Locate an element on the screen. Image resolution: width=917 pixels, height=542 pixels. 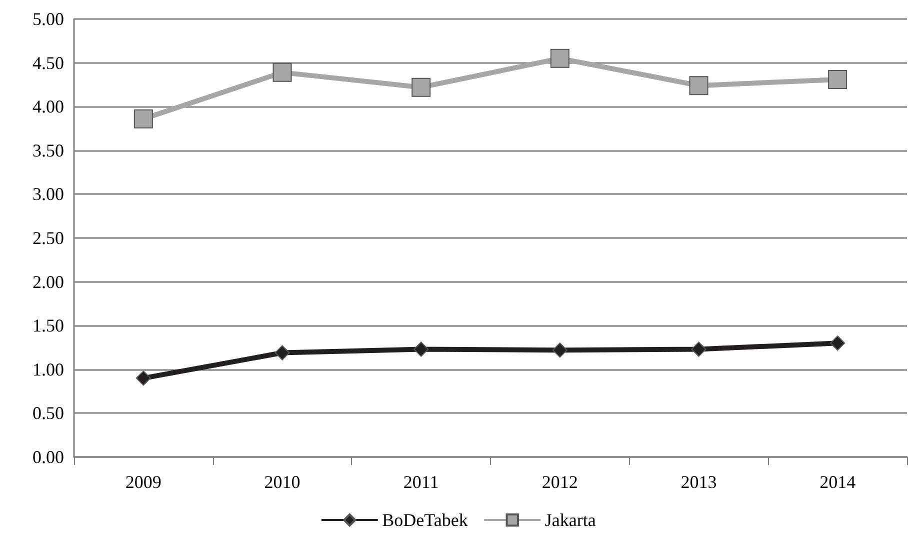
y-tick-label: 2.50 is located at coordinates (48, 238).